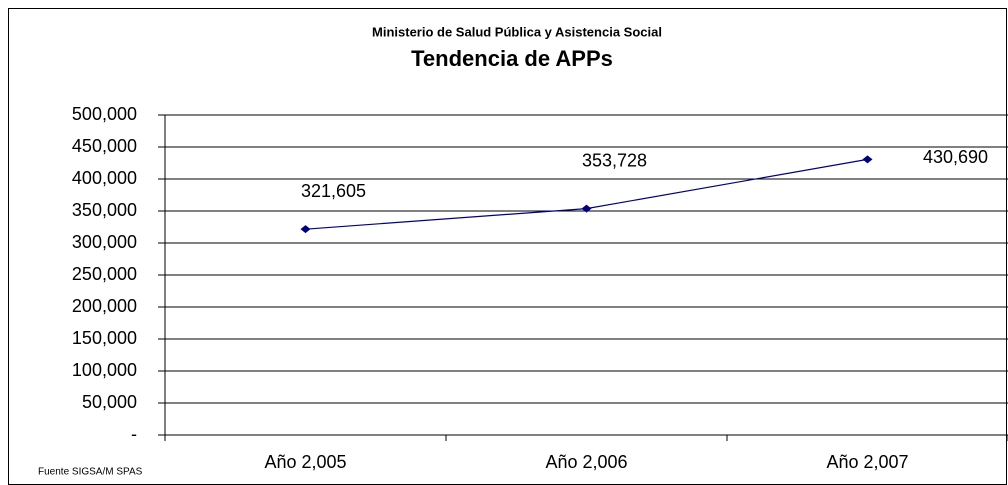 The width and height of the screenshot is (1008, 485). I want to click on y-tick-label: -, so click(134, 434).